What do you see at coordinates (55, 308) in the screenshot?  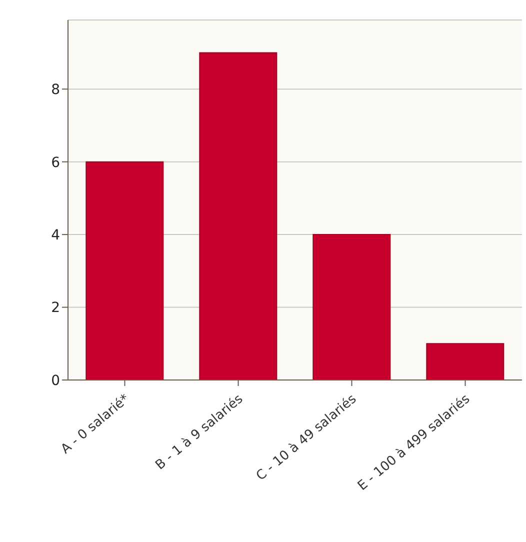 I see `y-tick-label: 2` at bounding box center [55, 308].